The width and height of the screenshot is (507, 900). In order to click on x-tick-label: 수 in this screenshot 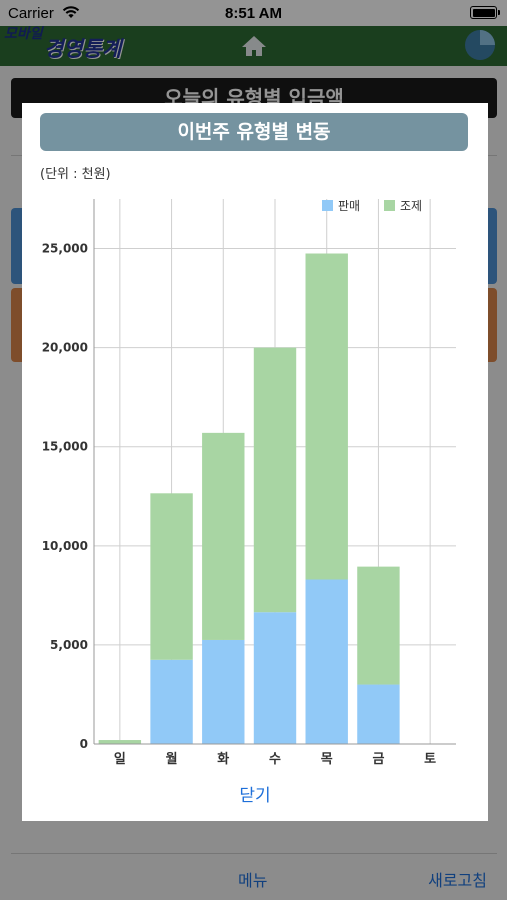, I will do `click(275, 759)`.